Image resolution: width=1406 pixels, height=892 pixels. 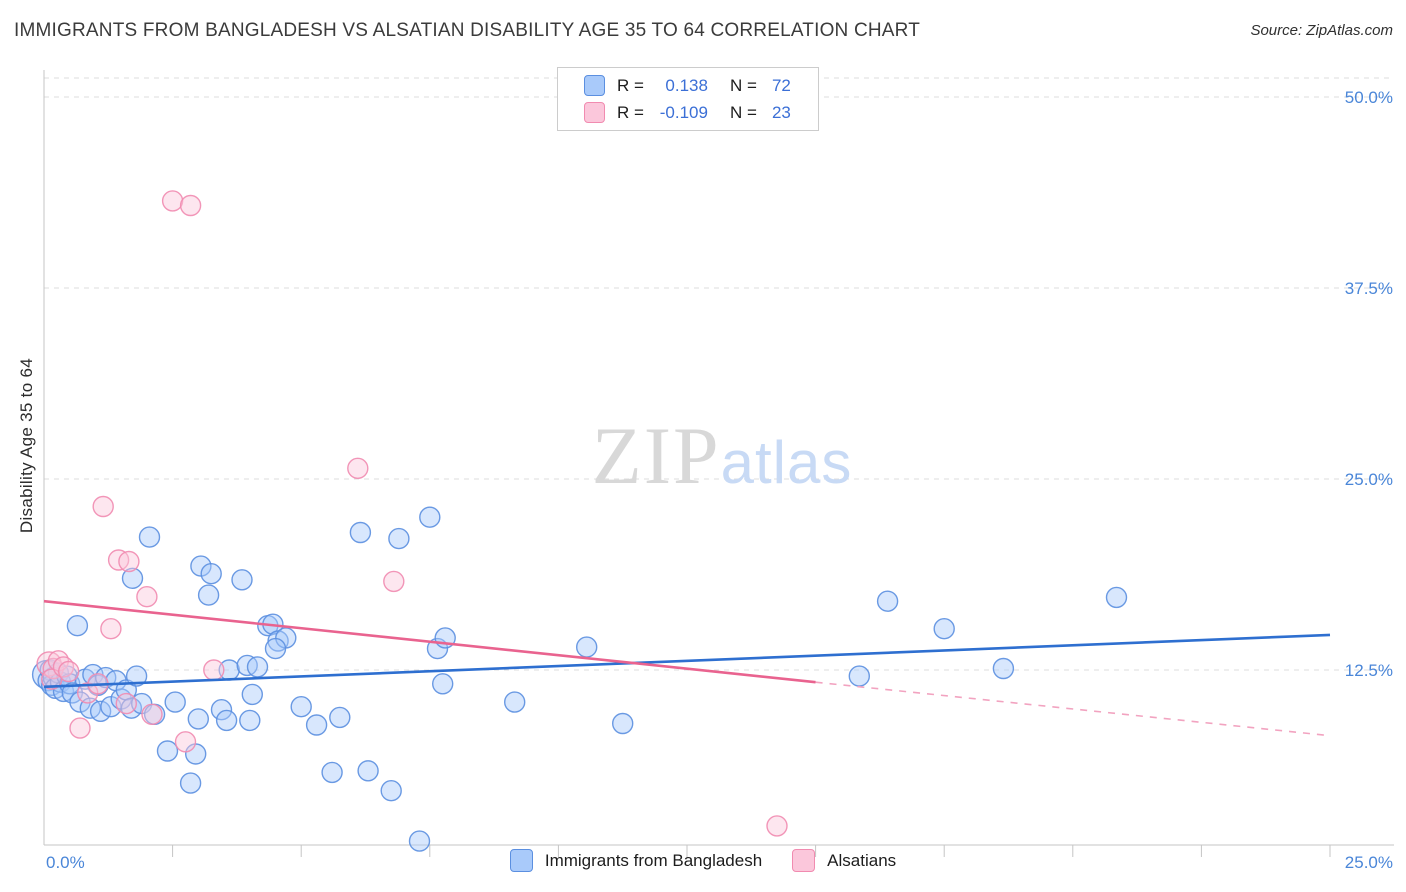 I want to click on r-value-alsatians: -0.109, so click(x=683, y=112).